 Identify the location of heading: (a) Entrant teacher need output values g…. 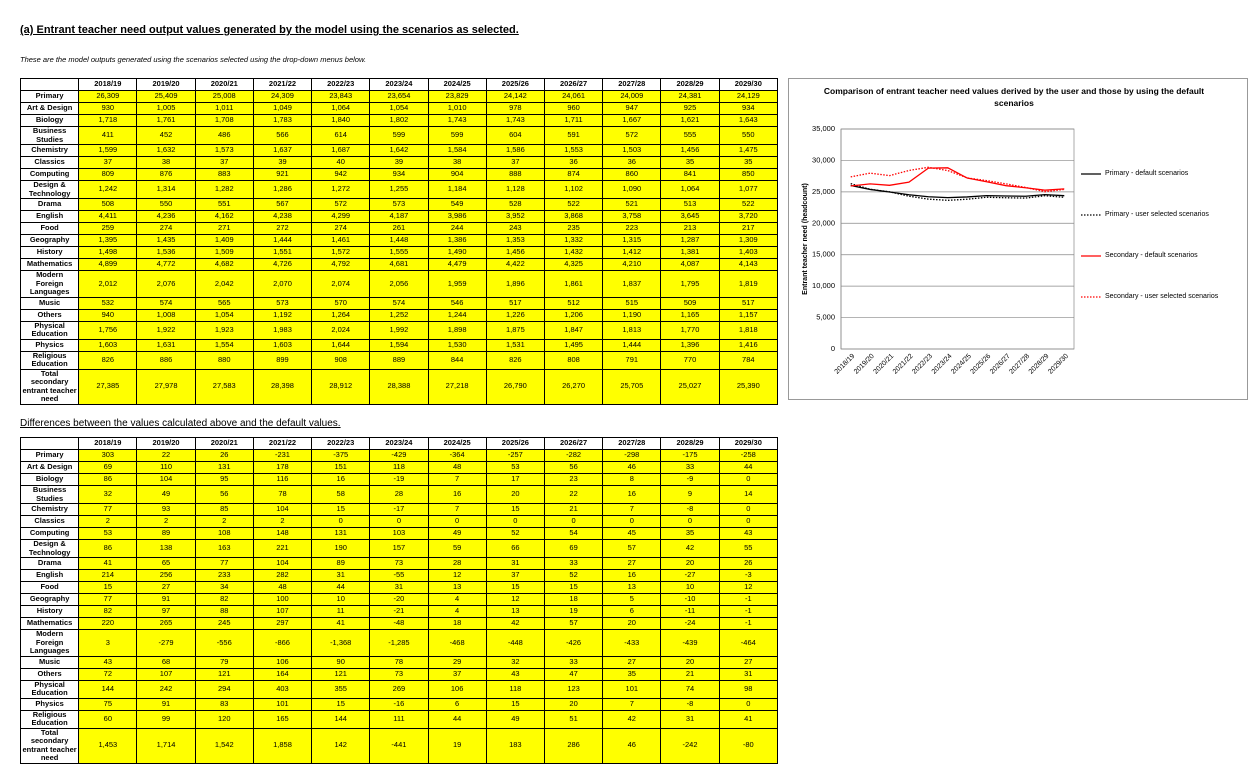
(269, 30).